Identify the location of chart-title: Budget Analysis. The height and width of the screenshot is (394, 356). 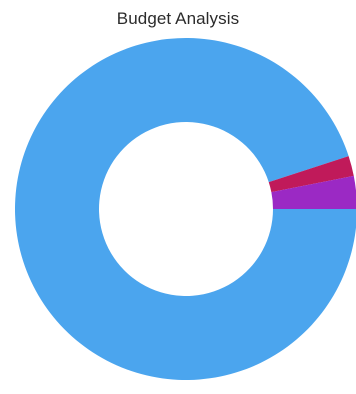
(178, 18).